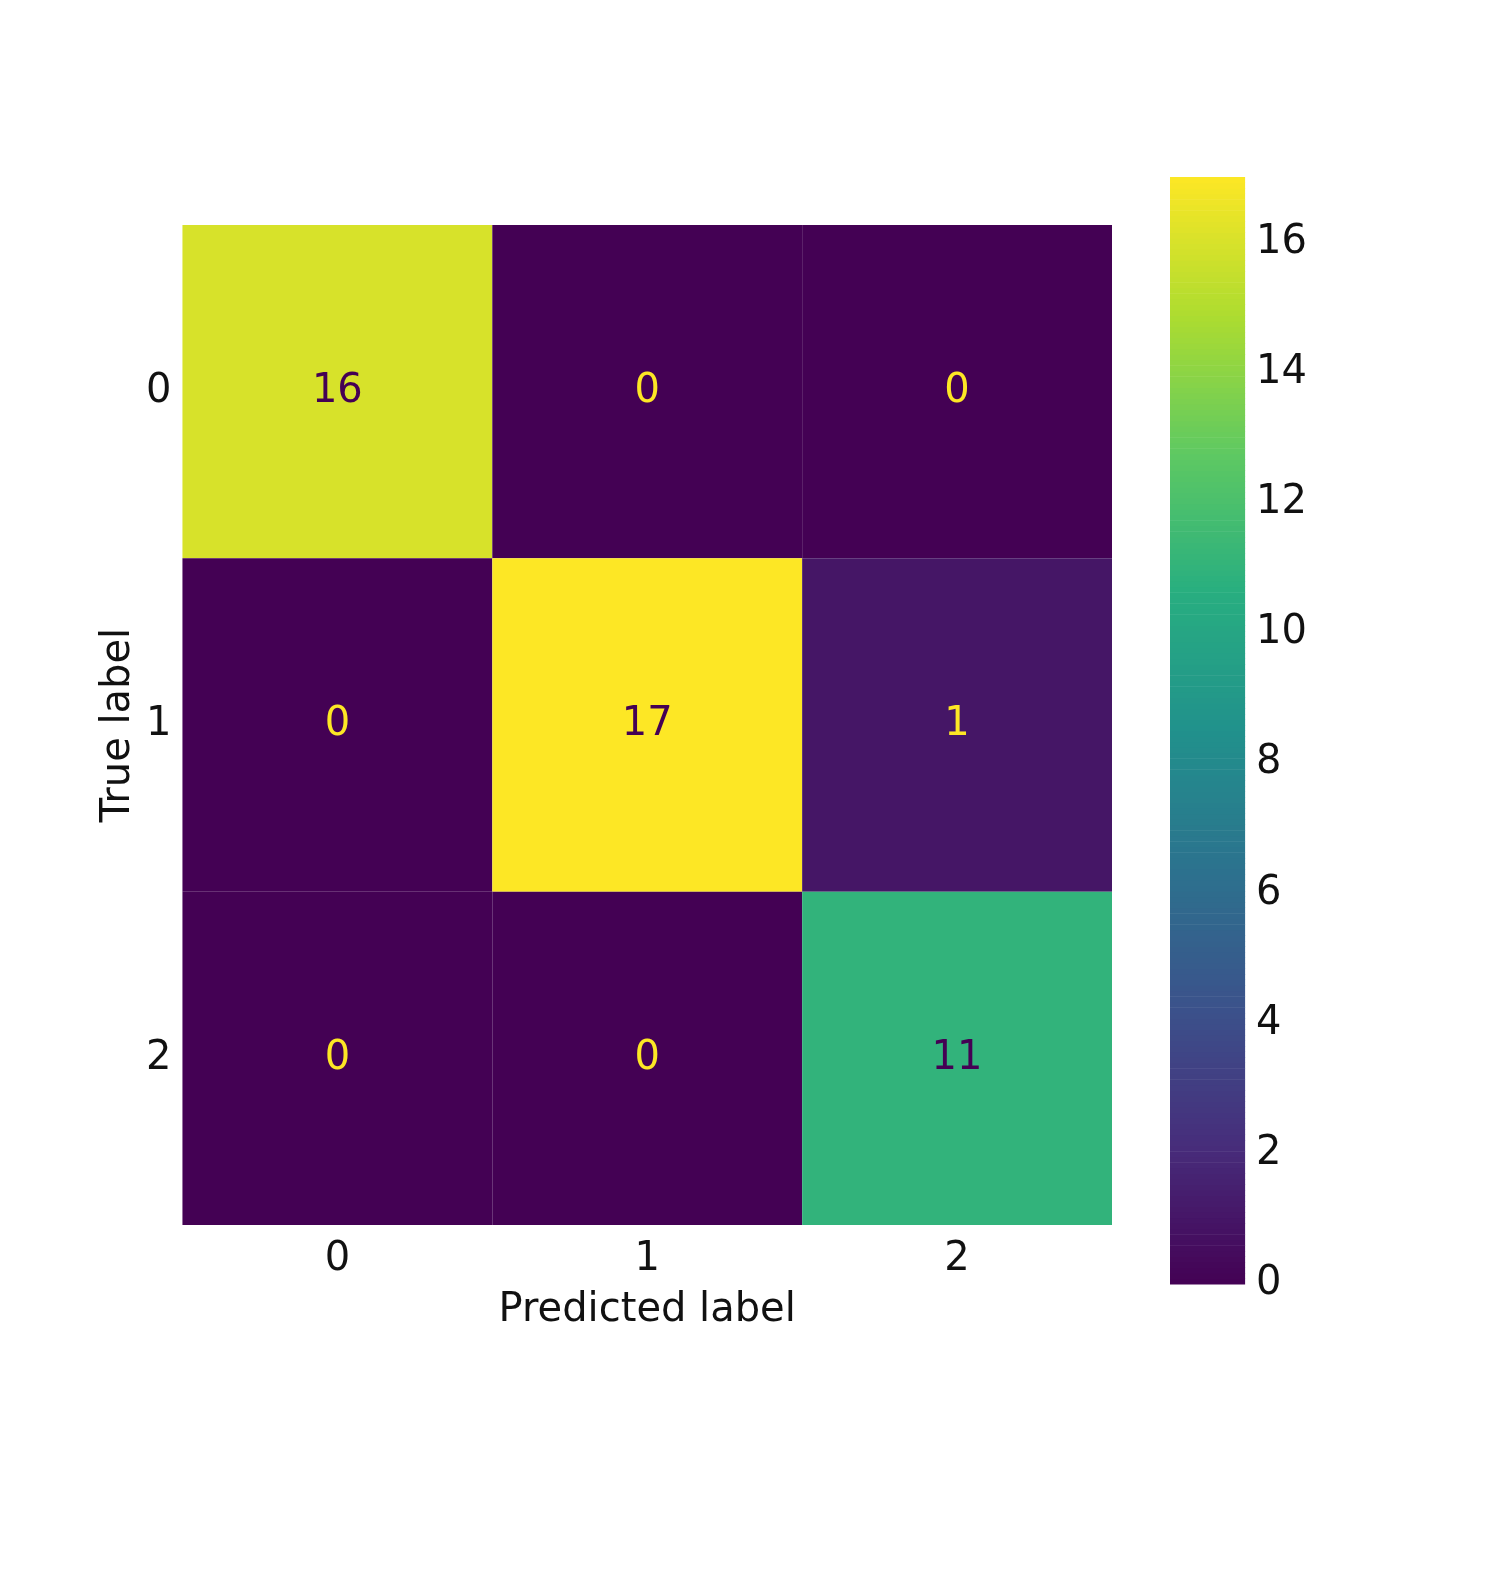 The width and height of the screenshot is (1500, 1575). What do you see at coordinates (337, 1256) in the screenshot?
I see `x-tick-label: 0` at bounding box center [337, 1256].